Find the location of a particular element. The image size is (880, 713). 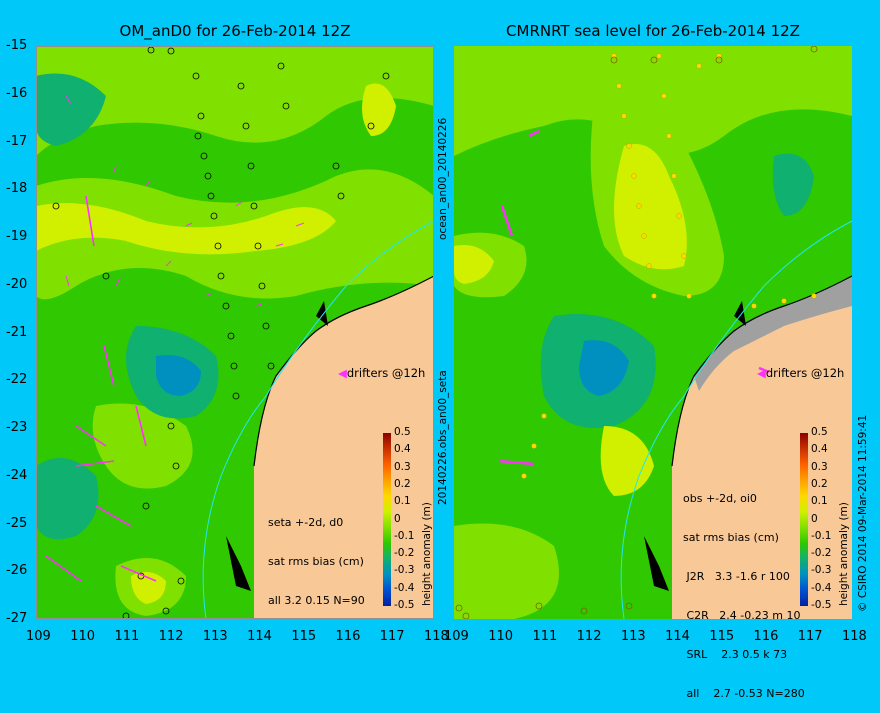

right-panel-title: CMRNRT sea level for 26-Feb-2014 12Z is located at coordinates (653, 31).